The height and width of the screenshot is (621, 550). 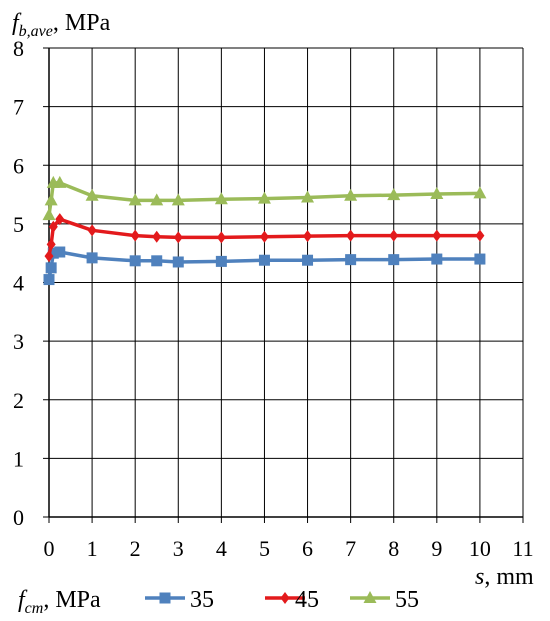 I want to click on legend: fcm, MPa 35 45 55, so click(x=218, y=602).